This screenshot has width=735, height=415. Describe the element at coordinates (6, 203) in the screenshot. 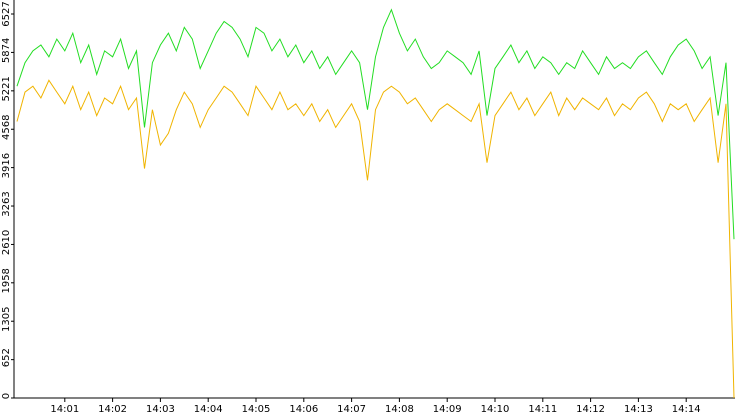

I see `y-tick-label: 3263` at that location.